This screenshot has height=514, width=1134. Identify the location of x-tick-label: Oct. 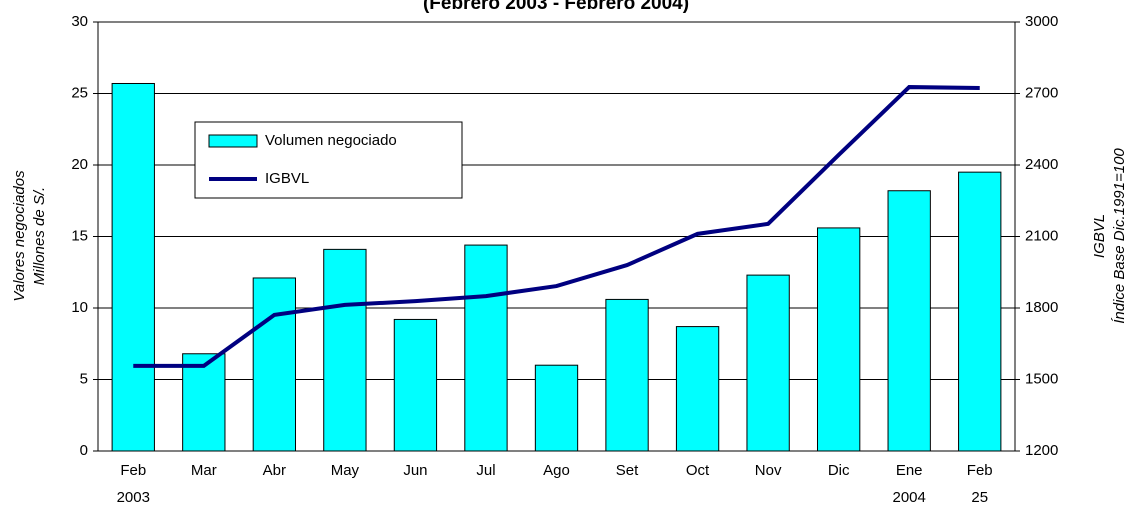
(698, 470).